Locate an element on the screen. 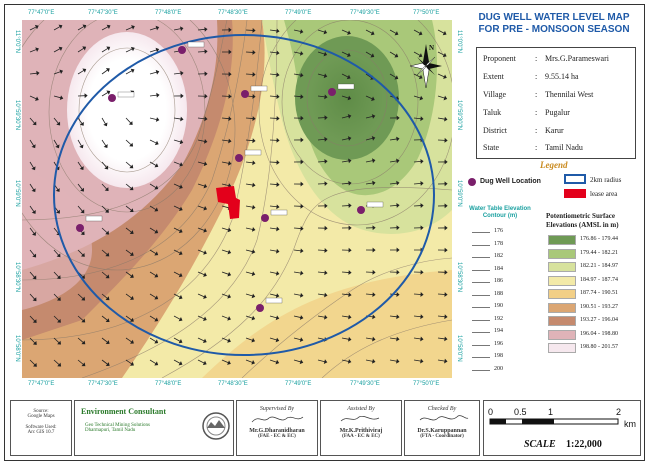 This screenshot has width=649, height=465. surface-class-range: 182.21 - 184.97 is located at coordinates (599, 266).